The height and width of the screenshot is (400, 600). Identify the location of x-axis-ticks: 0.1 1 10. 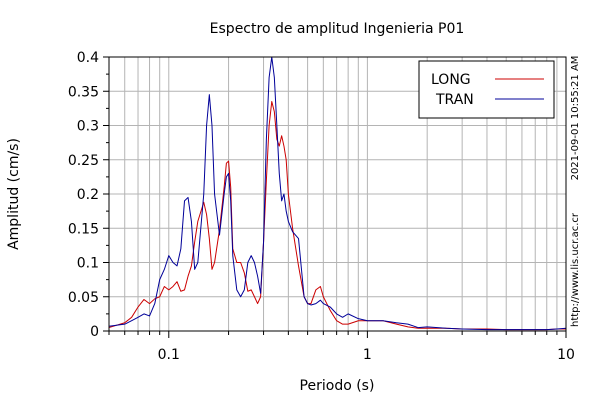
(341, 347).